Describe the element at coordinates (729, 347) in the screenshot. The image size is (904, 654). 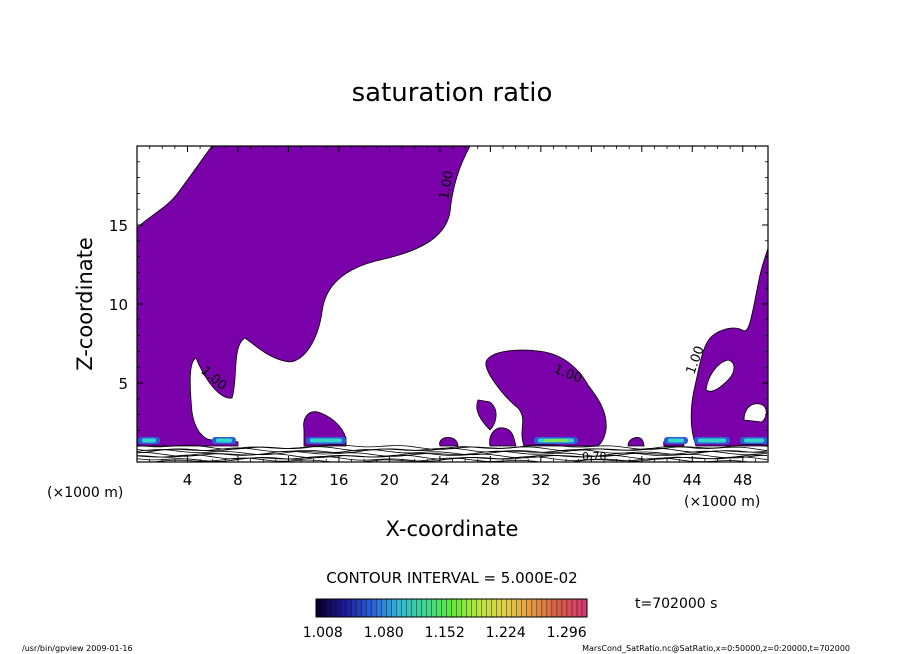
I see `region-right-edge` at that location.